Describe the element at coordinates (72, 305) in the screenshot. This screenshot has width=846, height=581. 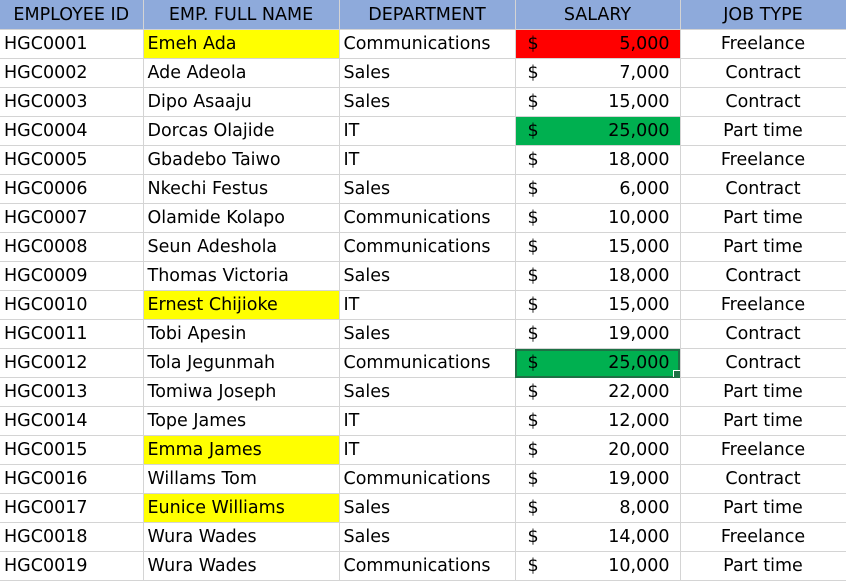
I see `cell-employee-id: HGC0010` at that location.